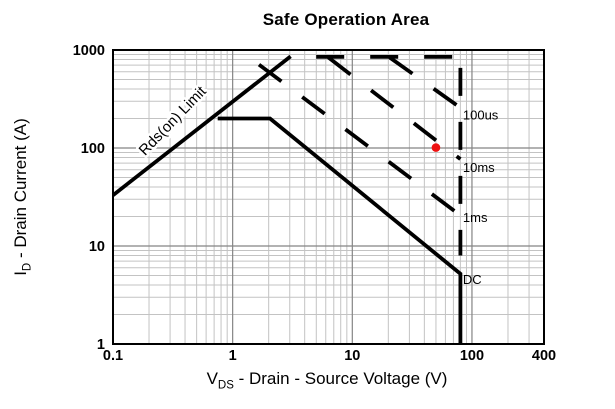 The width and height of the screenshot is (615, 409). Describe the element at coordinates (101, 345) in the screenshot. I see `y-tick-label-1: 1` at that location.